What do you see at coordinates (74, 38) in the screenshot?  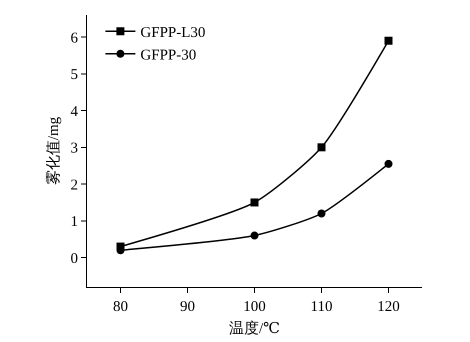 I see `y-tick-label: 6` at bounding box center [74, 38].